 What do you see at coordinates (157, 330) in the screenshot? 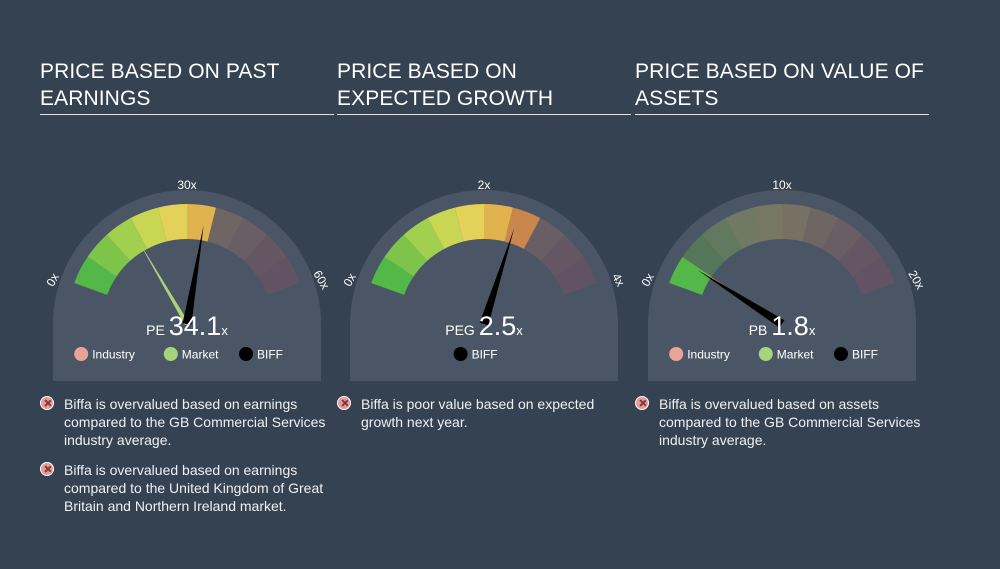
I see `metric-label: PE` at bounding box center [157, 330].